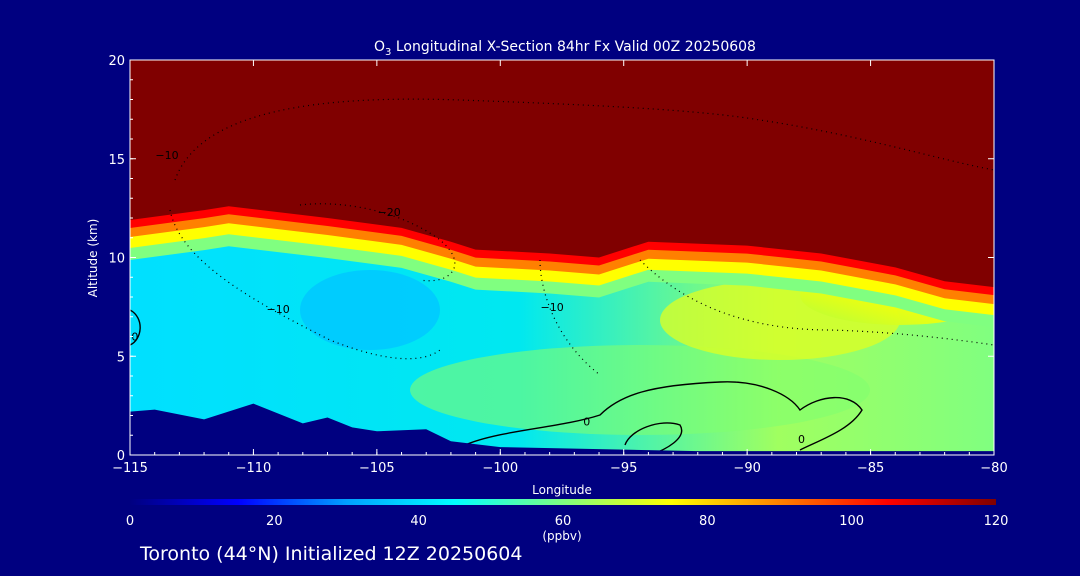 The height and width of the screenshot is (576, 1080). Describe the element at coordinates (561, 536) in the screenshot. I see `colorbar-unit-label: (ppbv)` at that location.